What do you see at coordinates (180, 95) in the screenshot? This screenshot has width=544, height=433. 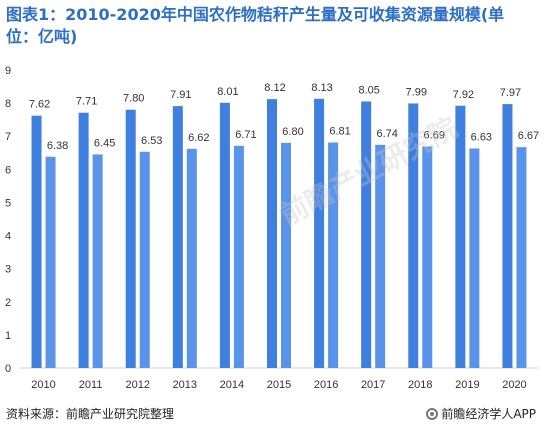 I see `data-label: 7.91` at bounding box center [180, 95].